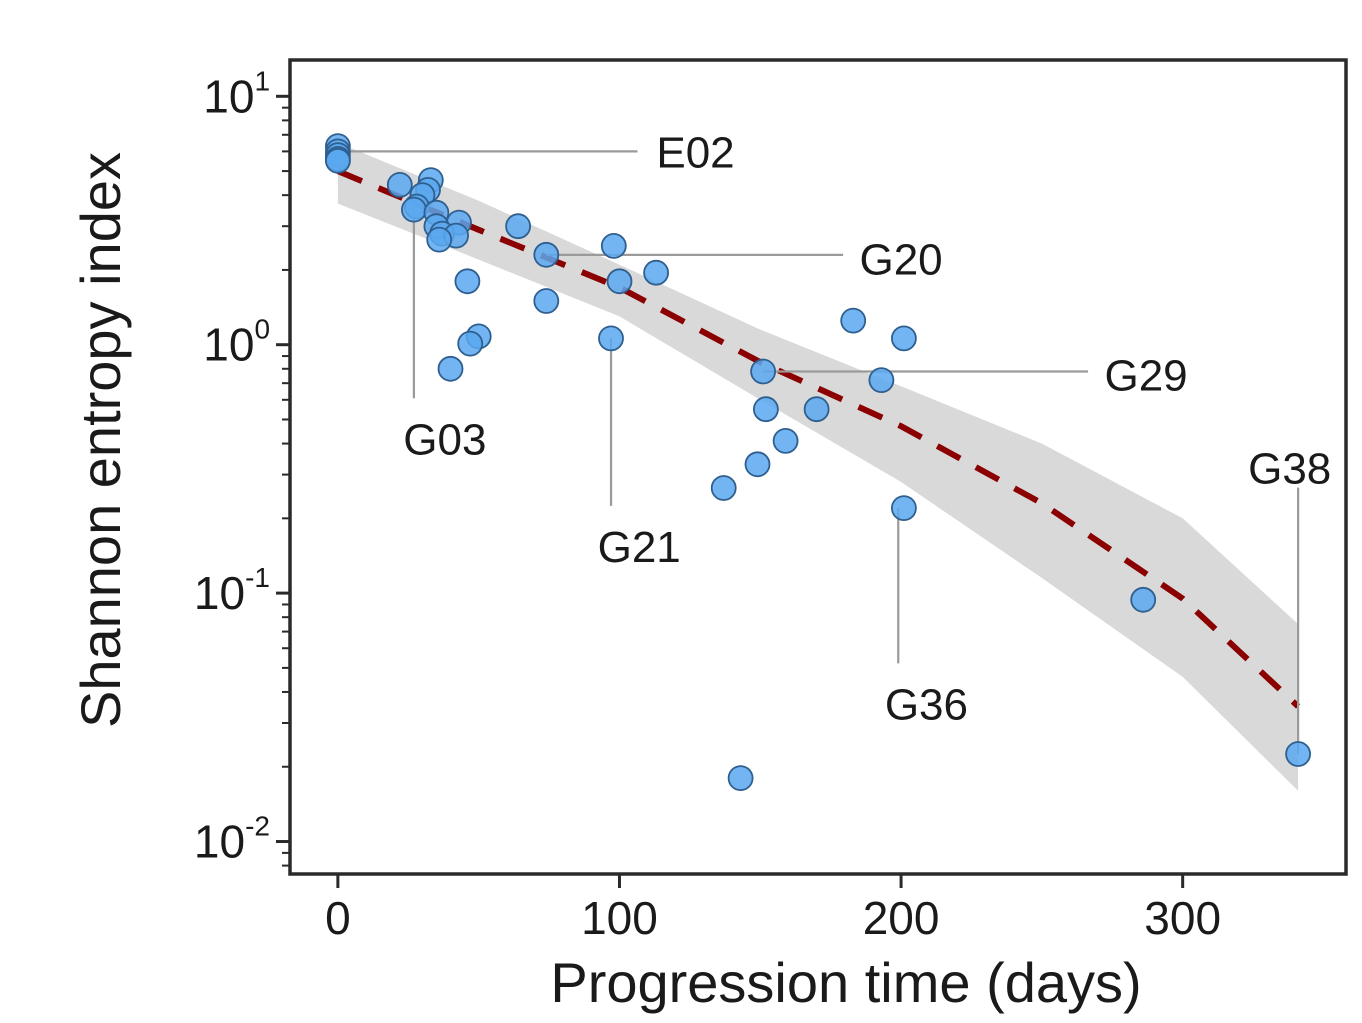 The width and height of the screenshot is (1362, 1023). What do you see at coordinates (1289, 469) in the screenshot?
I see `annotation-label-g38: G38` at bounding box center [1289, 469].